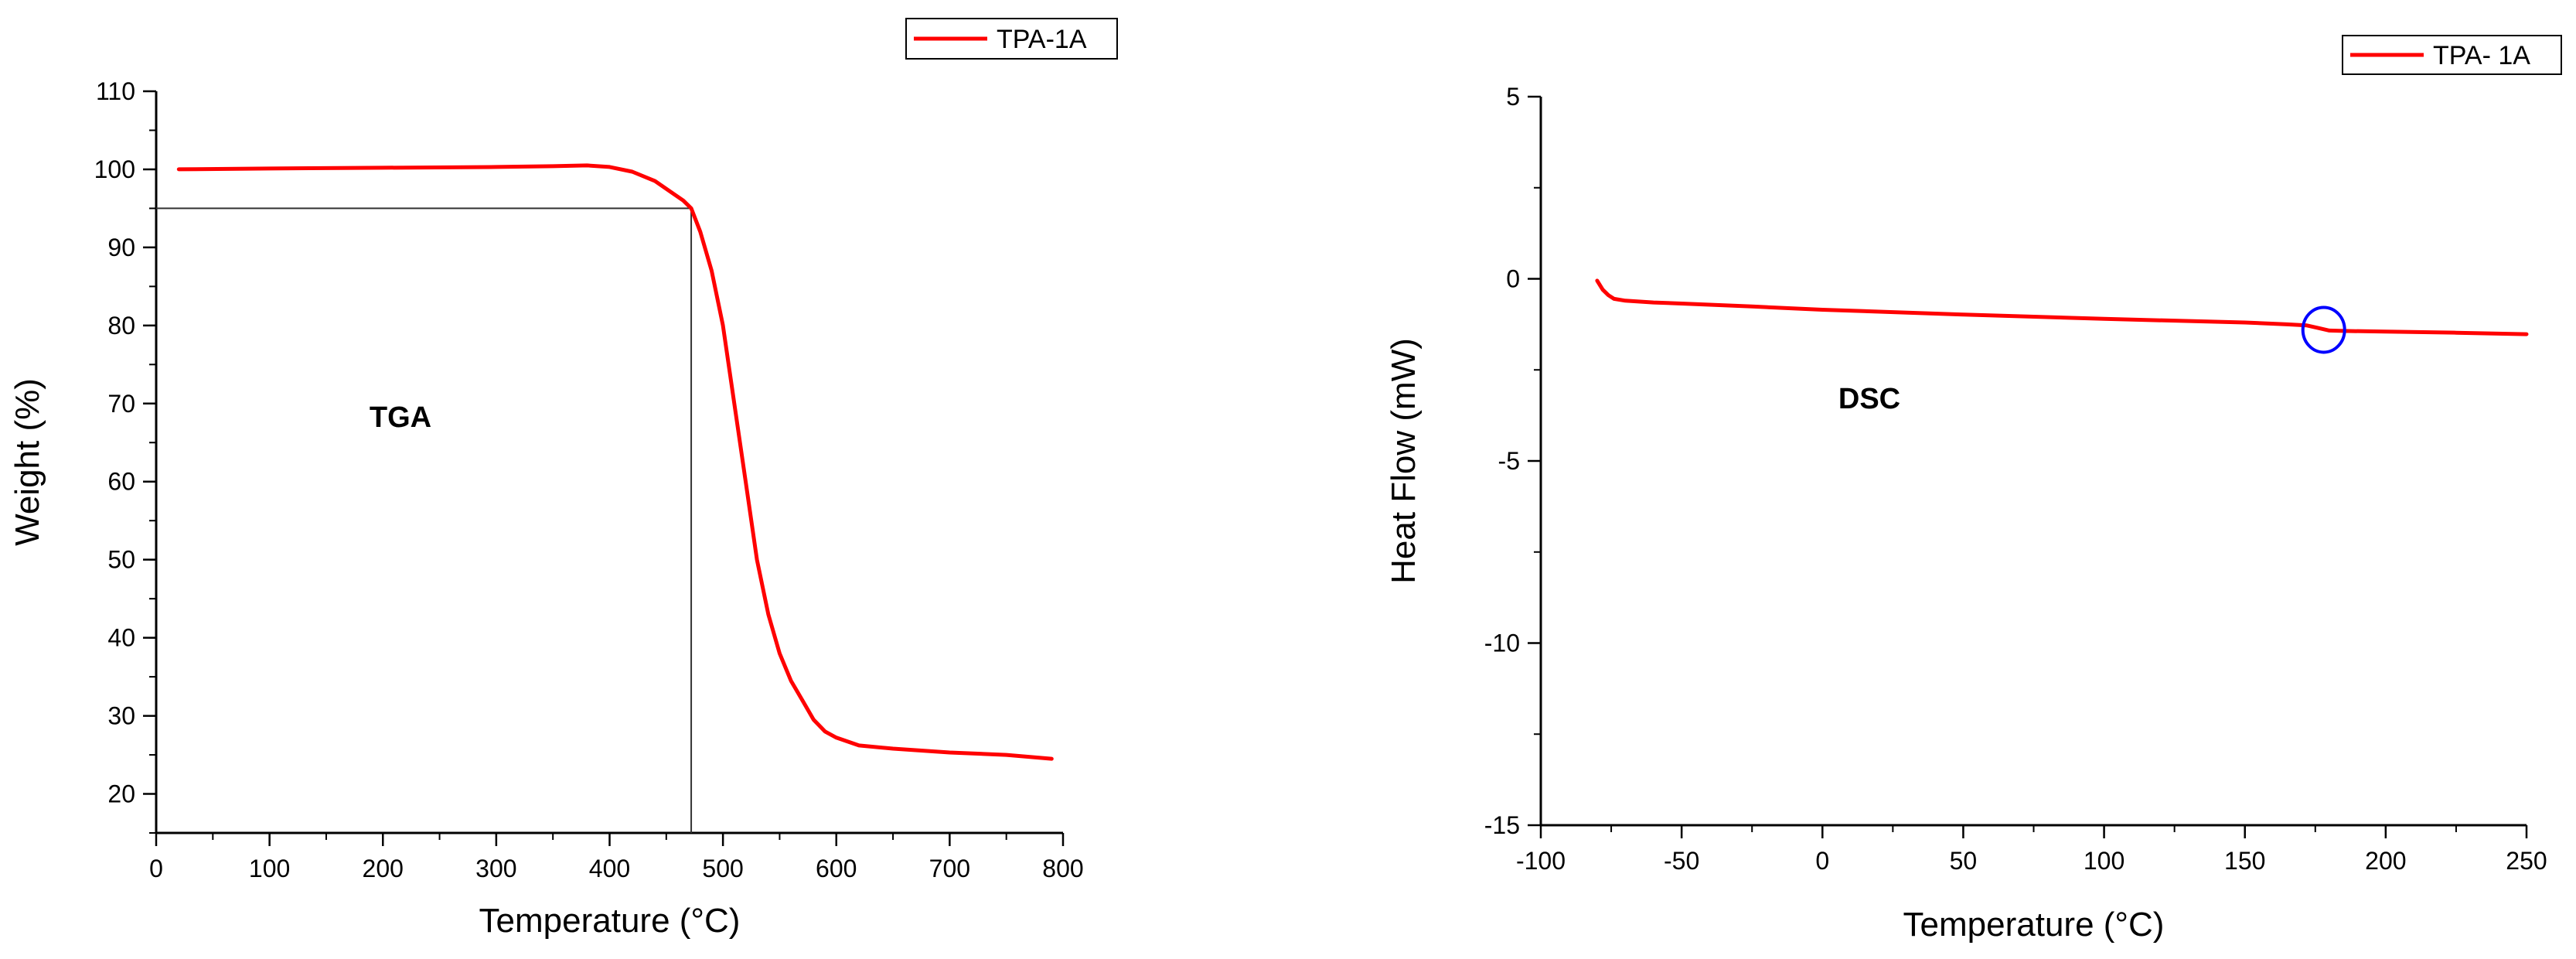 This screenshot has height=959, width=2576. I want to click on y-tick-label: 50, so click(121, 560).